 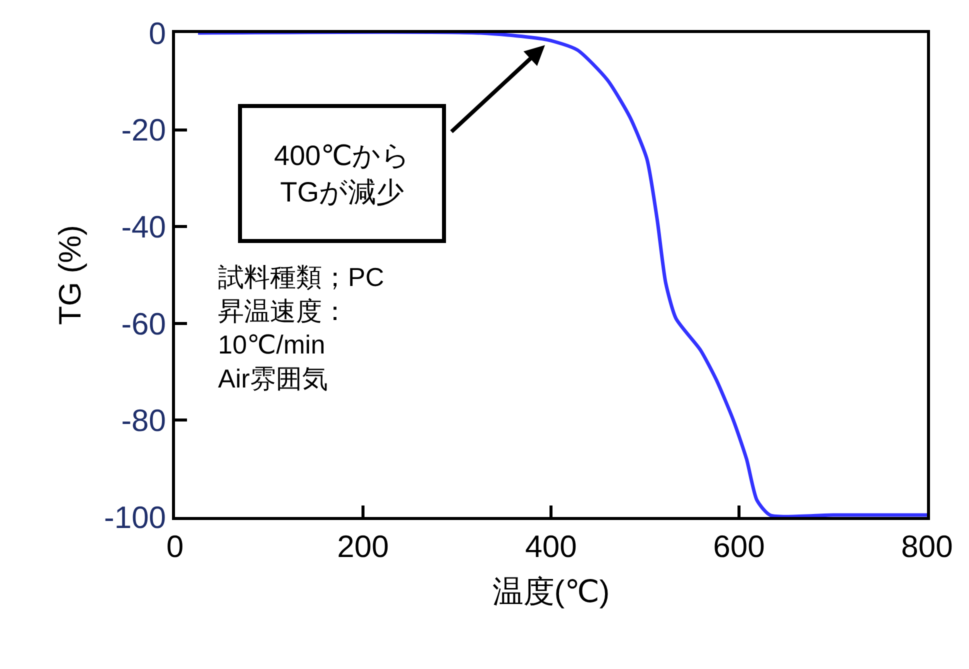 I want to click on x-axis-title: 温度(℃), so click(x=551, y=592).